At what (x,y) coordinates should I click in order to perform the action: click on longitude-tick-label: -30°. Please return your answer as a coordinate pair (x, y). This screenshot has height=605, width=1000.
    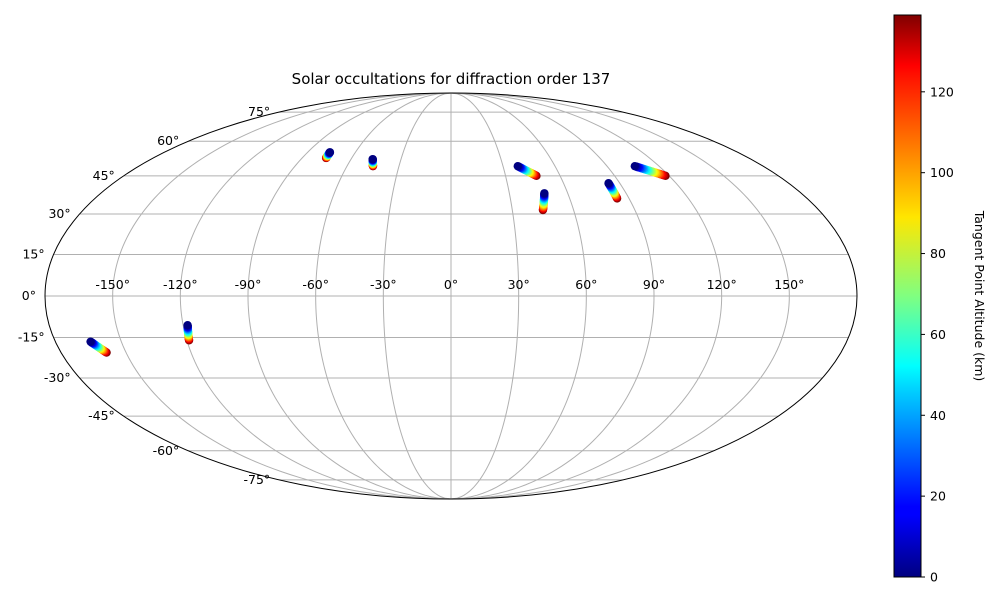
    Looking at the image, I should click on (383, 284).